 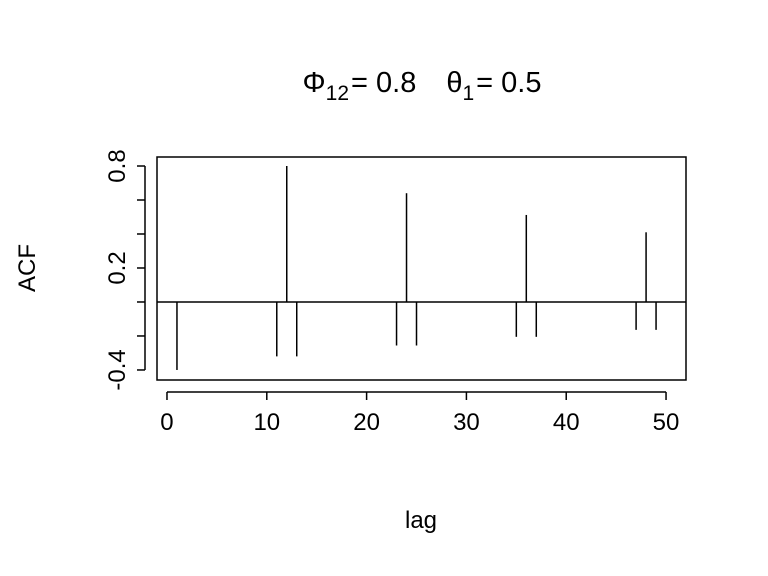 I want to click on x-axis-label: lag, so click(x=421, y=520).